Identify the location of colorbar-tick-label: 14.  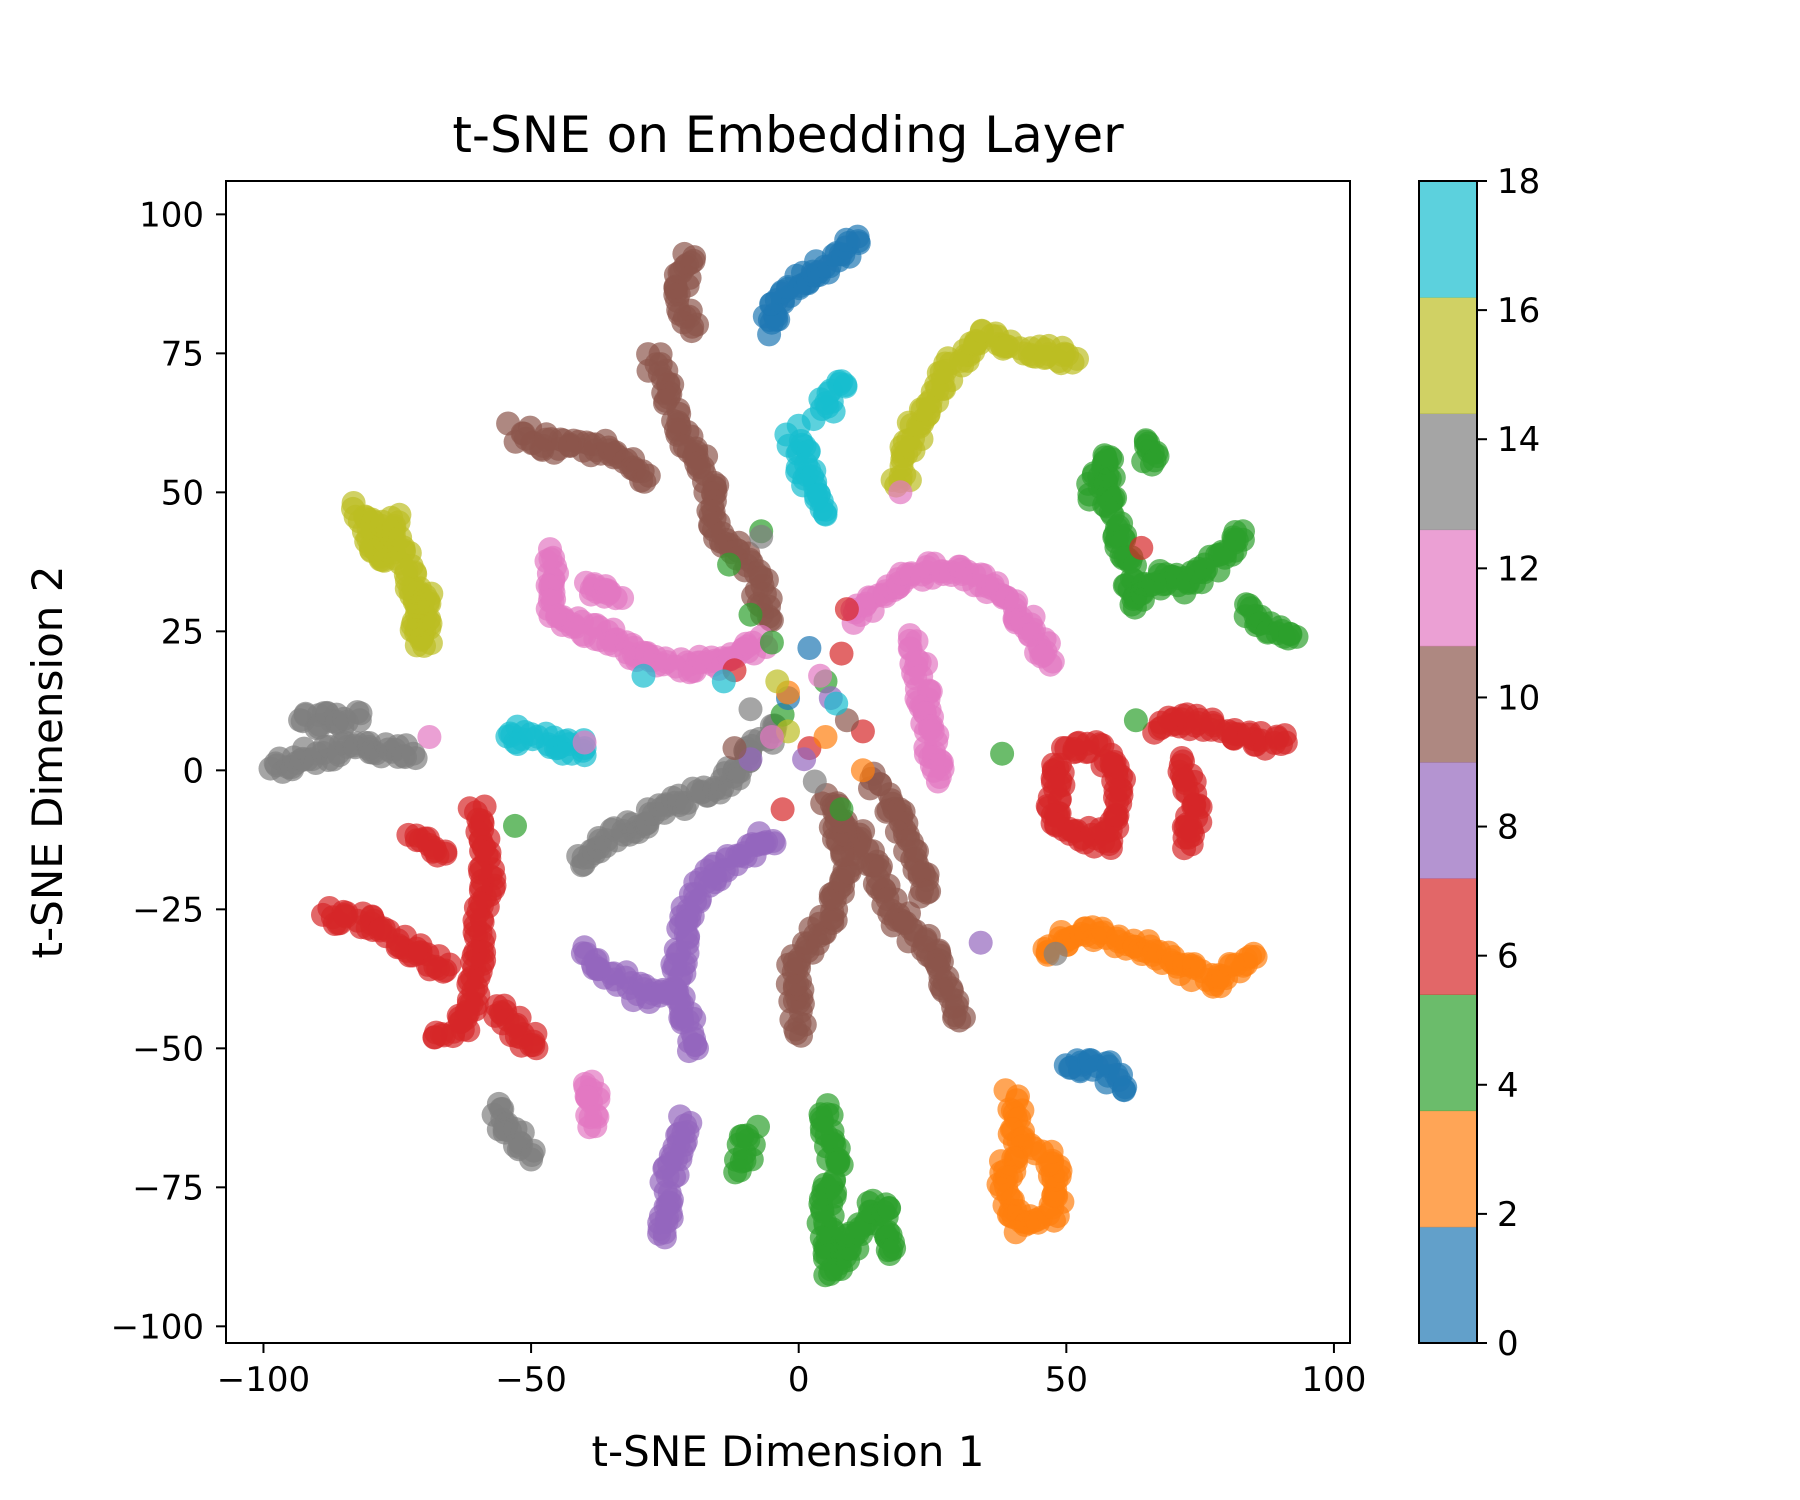
(1518, 440).